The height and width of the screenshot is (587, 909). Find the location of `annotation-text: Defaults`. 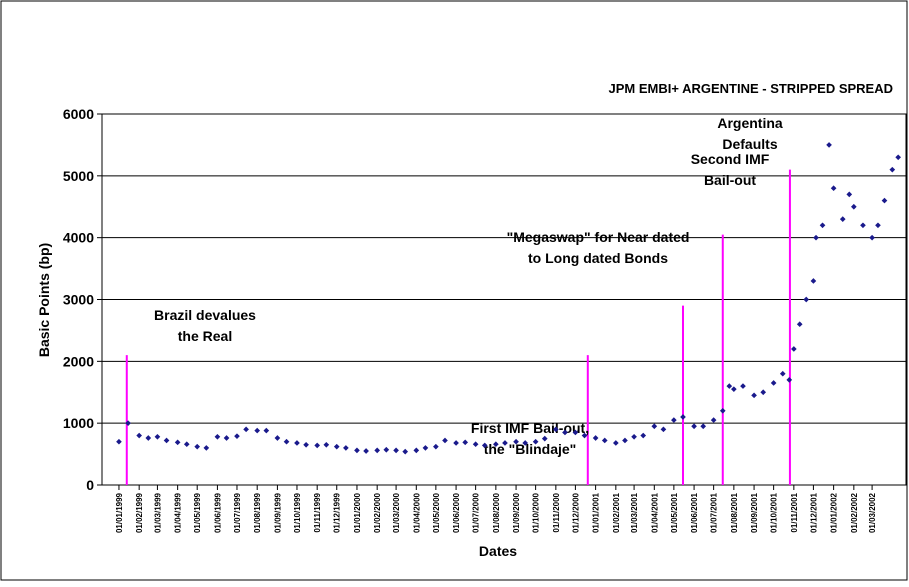

annotation-text: Defaults is located at coordinates (749, 144).